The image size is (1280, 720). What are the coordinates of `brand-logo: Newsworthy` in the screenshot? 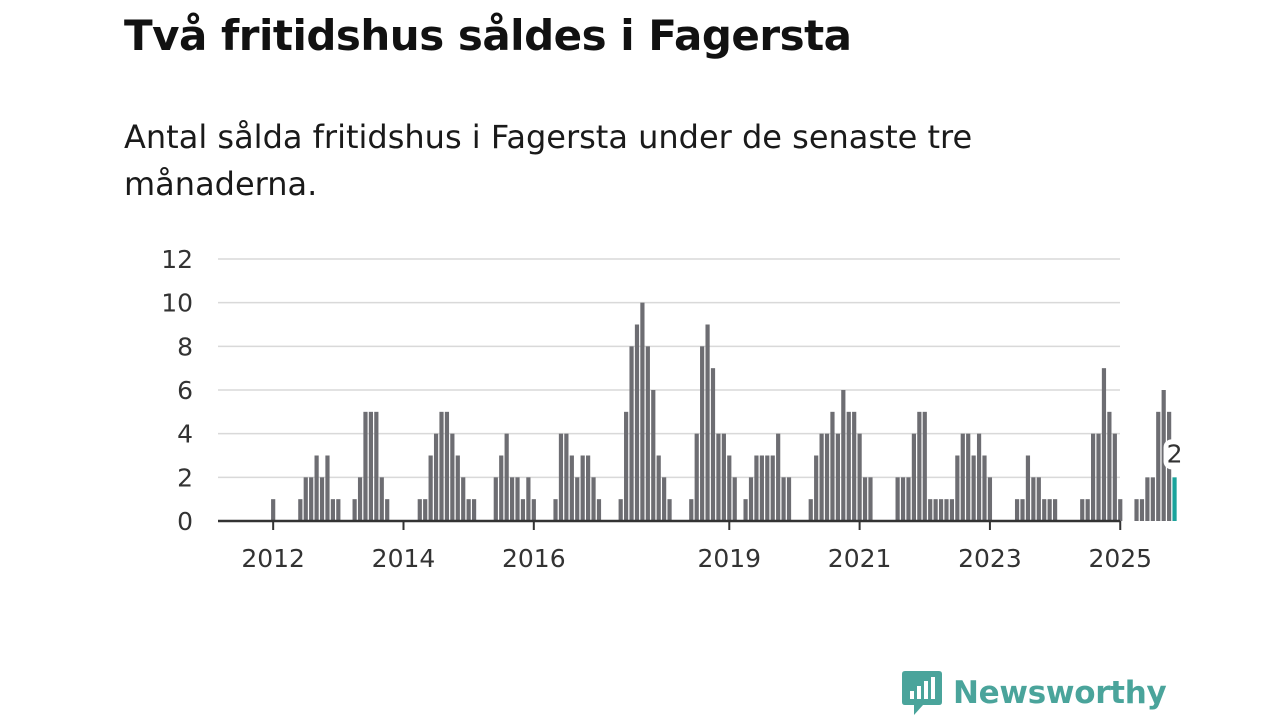 It's located at (1034, 693).